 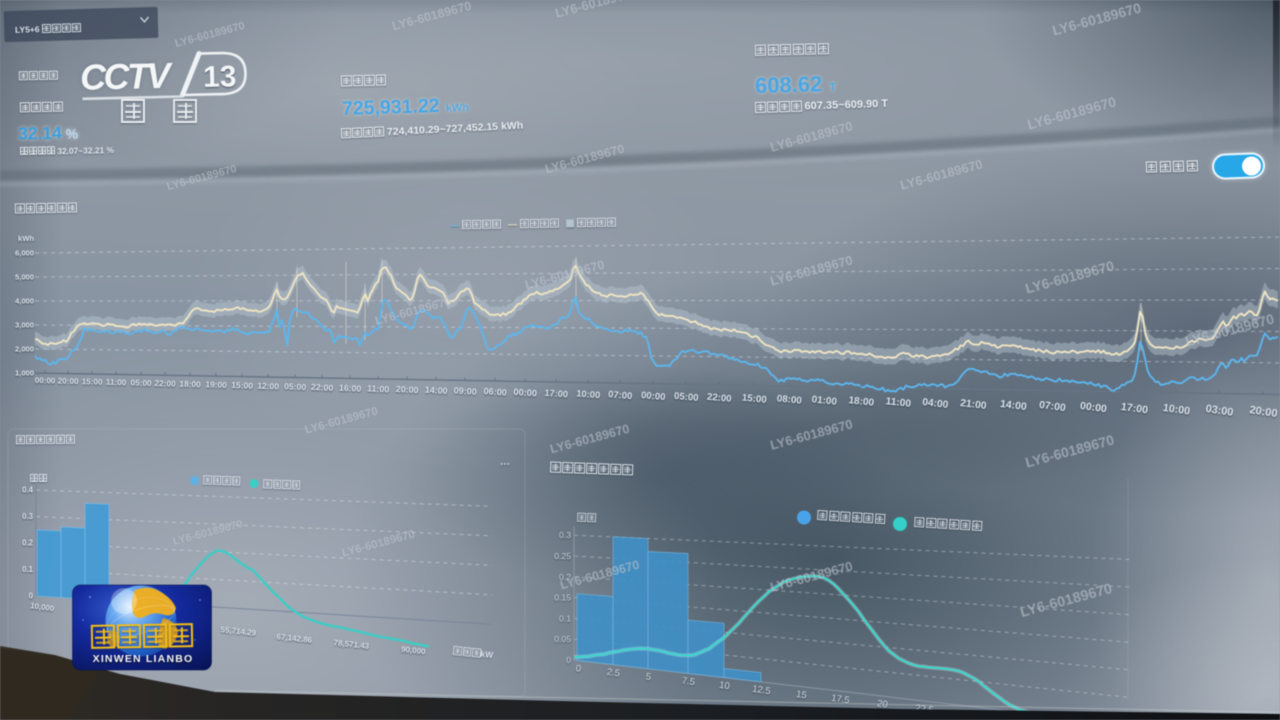 What do you see at coordinates (43, 607) in the screenshot?
I see `svg-text: 10,000` at bounding box center [43, 607].